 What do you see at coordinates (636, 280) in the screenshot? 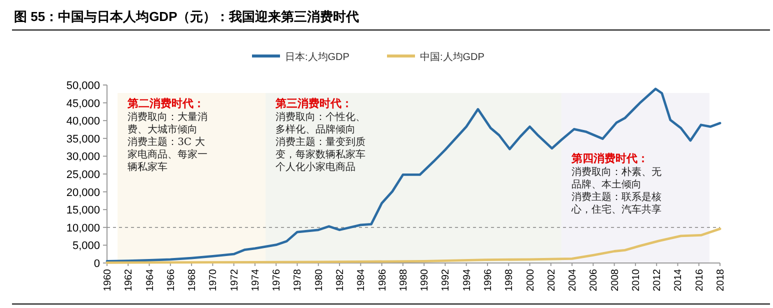
I see `x-tick-label: 2010` at bounding box center [636, 280].